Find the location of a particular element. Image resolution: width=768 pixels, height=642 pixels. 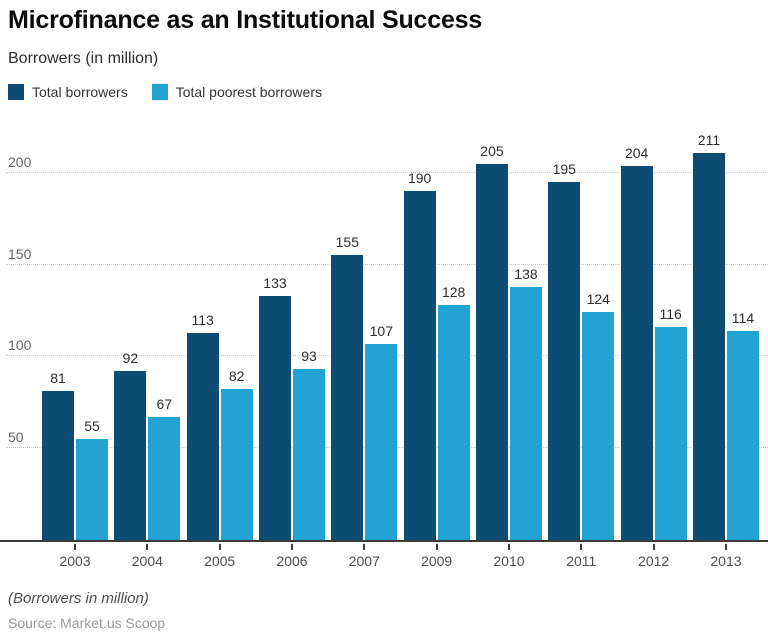

bar-value-label-total-borrowers-2004: 92 is located at coordinates (130, 358).